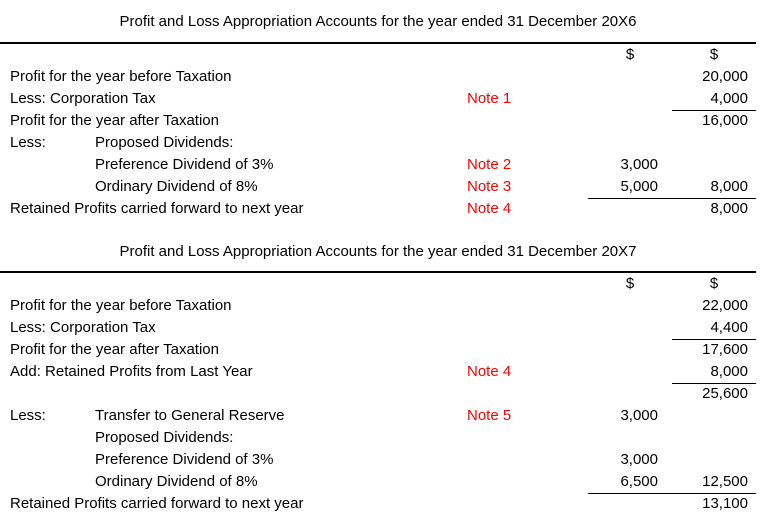 The image size is (767, 515). Describe the element at coordinates (725, 305) in the screenshot. I see `amount-col2: 22,000` at that location.